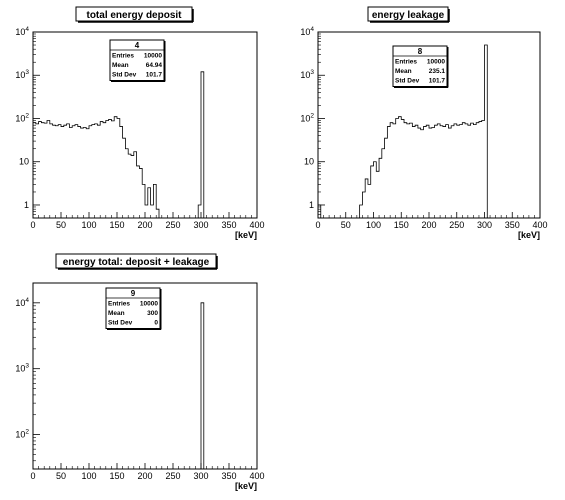 This screenshot has height=500, width=565. What do you see at coordinates (22, 368) in the screenshot?
I see `y-tick-label: 10³` at bounding box center [22, 368].